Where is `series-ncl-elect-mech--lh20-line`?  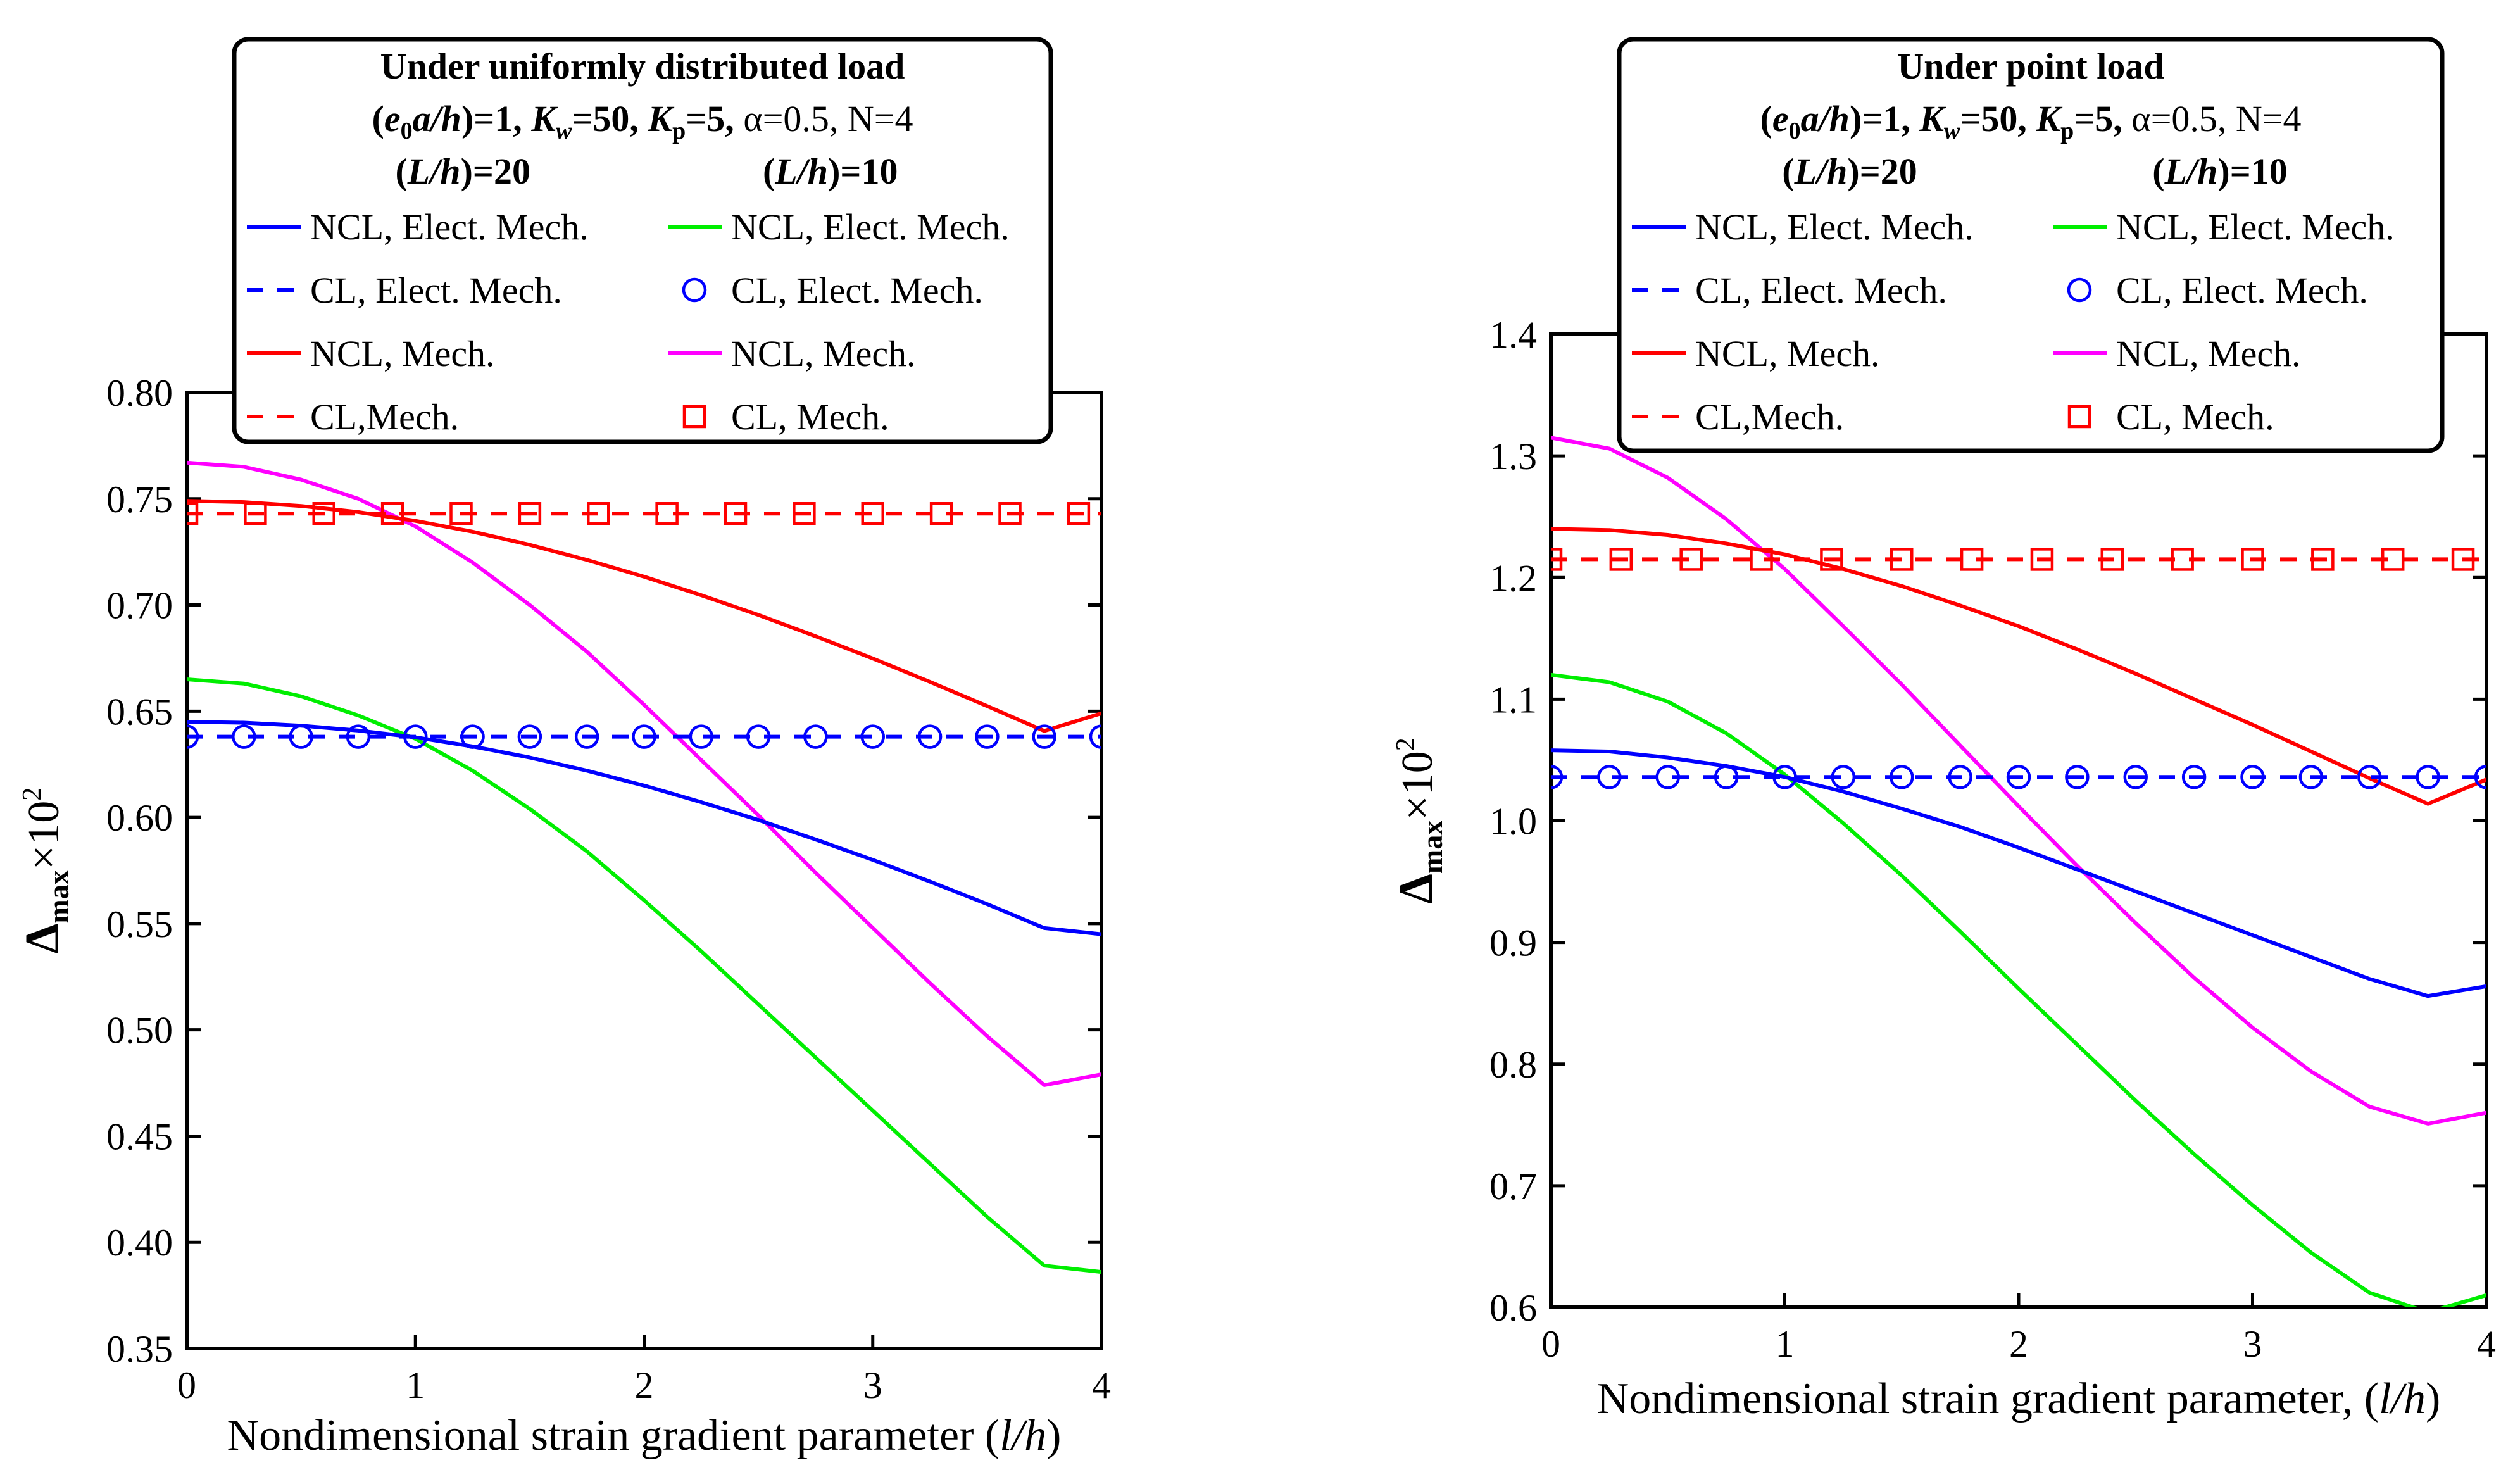 series-ncl-elect-mech--lh20-line is located at coordinates (2018, 873).